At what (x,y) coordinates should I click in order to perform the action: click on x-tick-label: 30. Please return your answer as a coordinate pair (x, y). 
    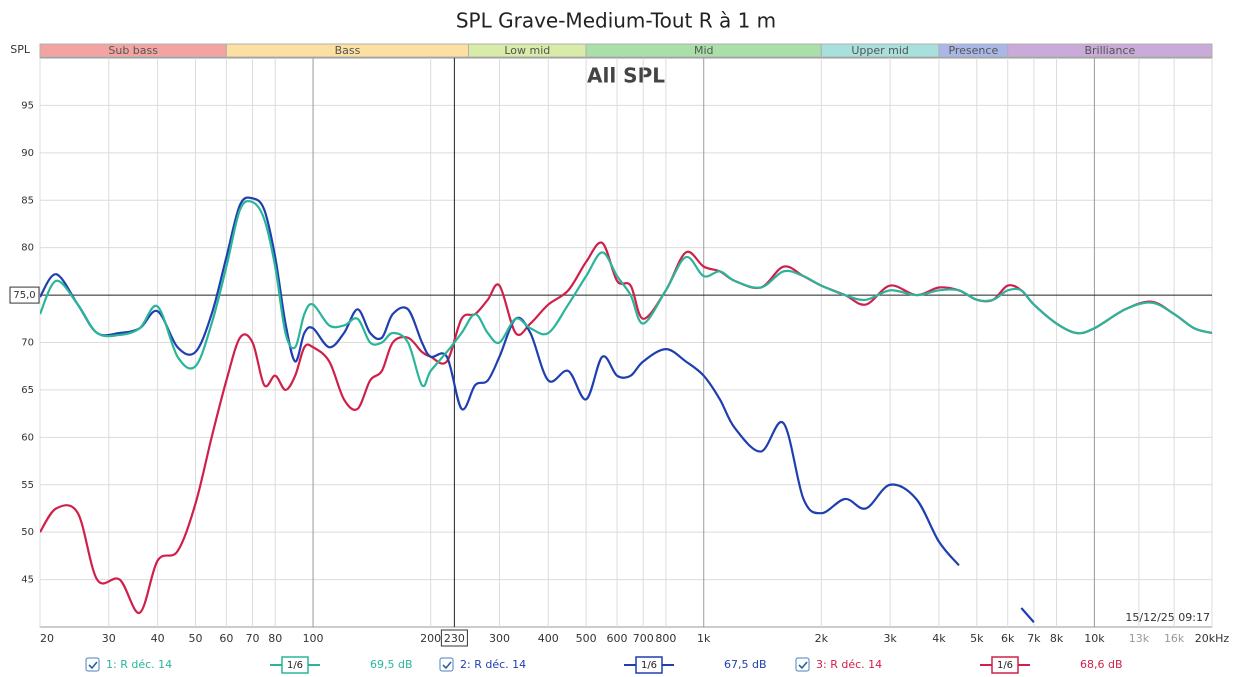
    Looking at the image, I should click on (109, 638).